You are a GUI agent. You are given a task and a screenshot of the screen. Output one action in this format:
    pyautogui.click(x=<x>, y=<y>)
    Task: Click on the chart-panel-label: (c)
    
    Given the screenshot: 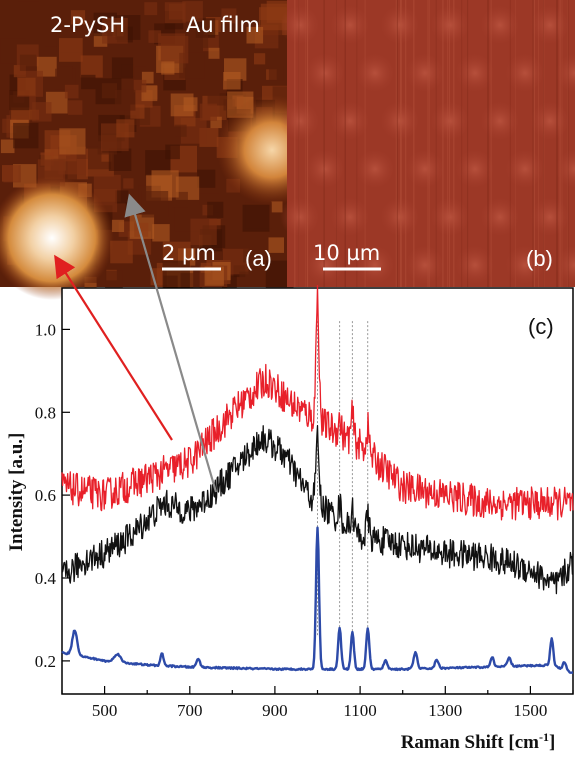 What is the action you would take?
    pyautogui.click(x=541, y=326)
    